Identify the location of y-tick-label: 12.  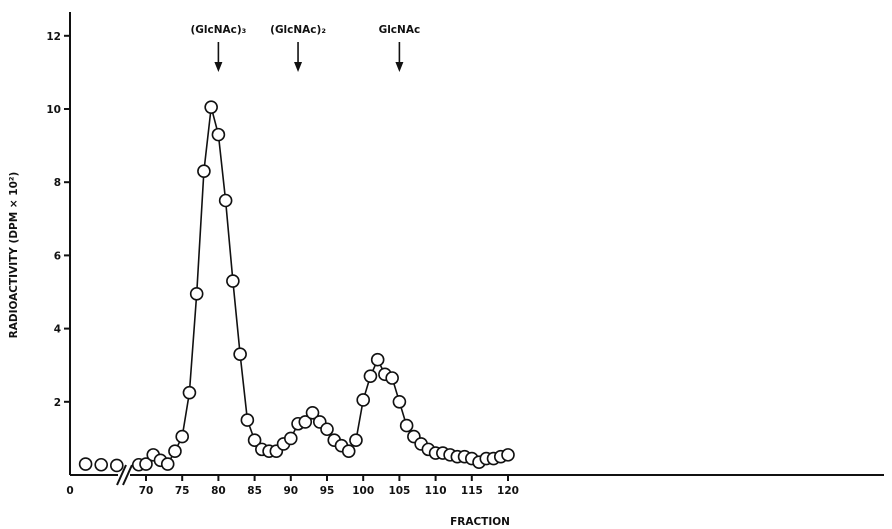
(53, 37).